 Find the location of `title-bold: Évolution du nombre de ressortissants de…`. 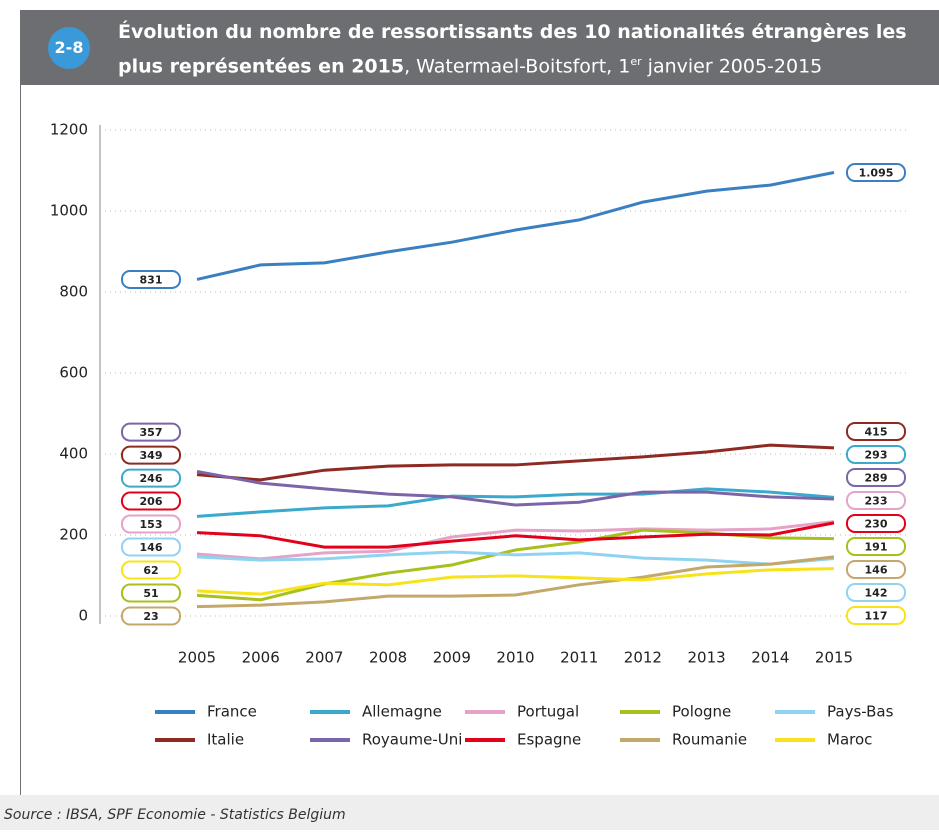

title-bold: Évolution du nombre de ressortissants de… is located at coordinates (512, 49).